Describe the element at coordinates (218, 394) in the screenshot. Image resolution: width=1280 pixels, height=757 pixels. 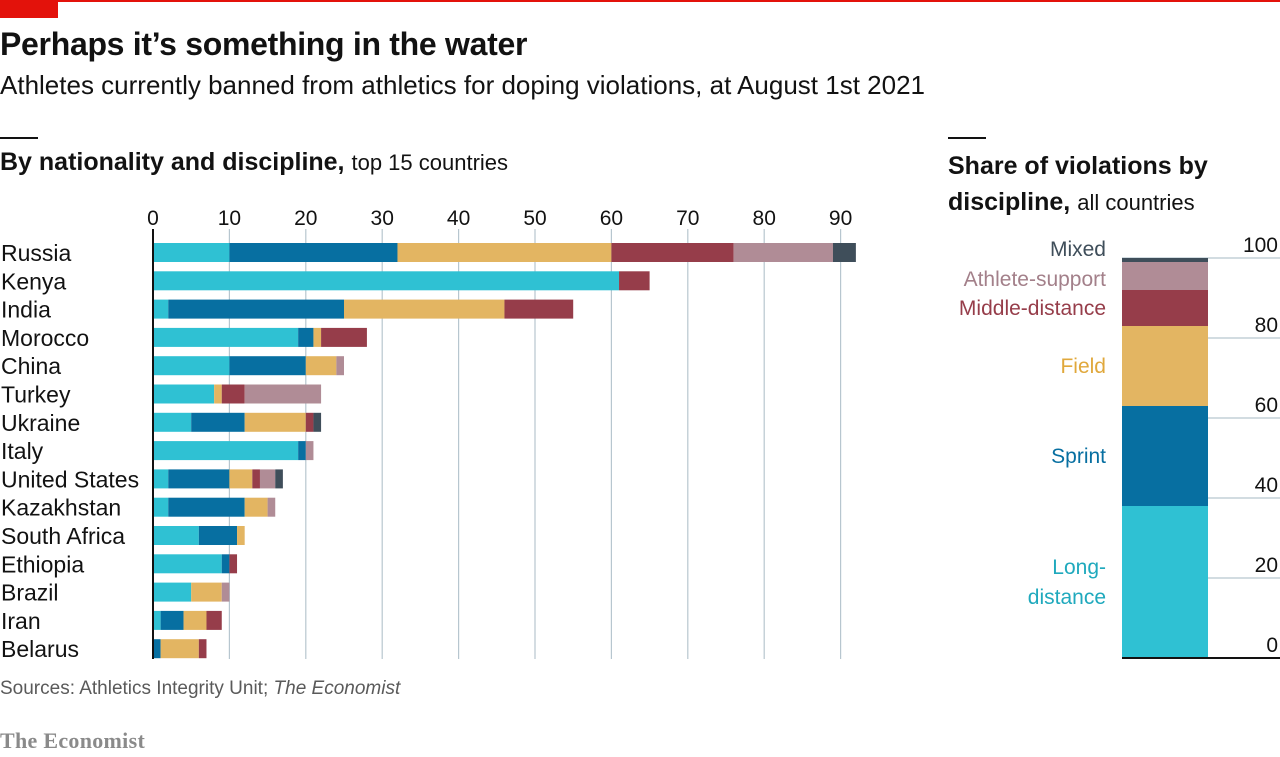
I see `bar-turkey-field` at that location.